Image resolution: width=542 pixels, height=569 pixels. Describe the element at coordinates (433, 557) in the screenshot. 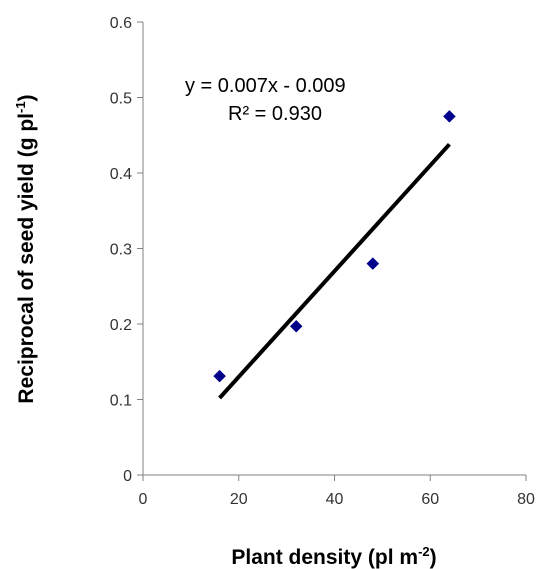

I see `x-axis-title-end: )` at that location.